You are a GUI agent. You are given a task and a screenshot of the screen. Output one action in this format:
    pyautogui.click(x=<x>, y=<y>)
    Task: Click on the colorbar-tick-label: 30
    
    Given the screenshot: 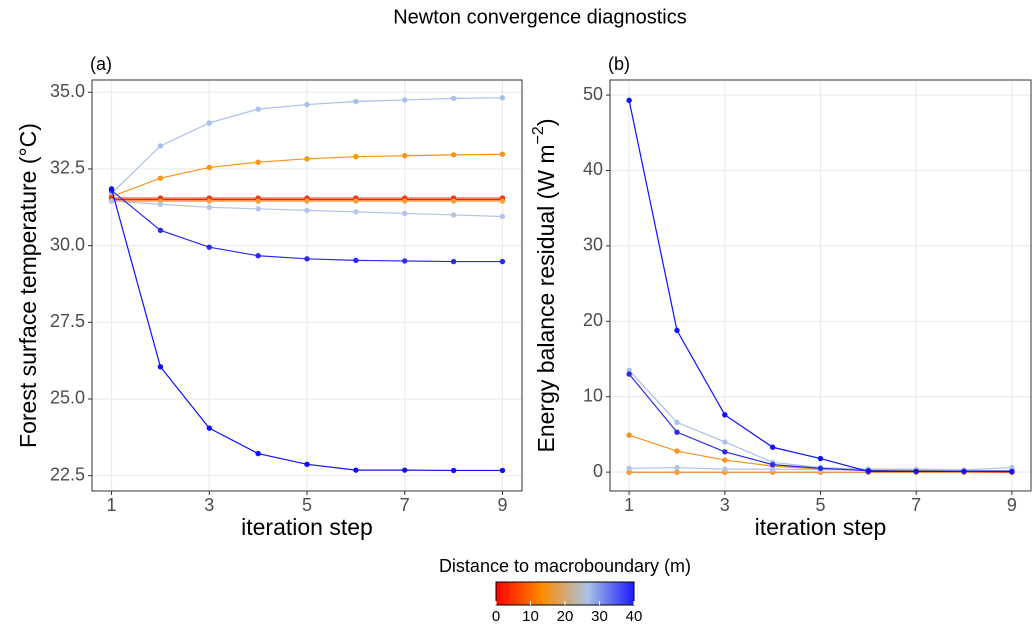 What is the action you would take?
    pyautogui.click(x=599, y=616)
    